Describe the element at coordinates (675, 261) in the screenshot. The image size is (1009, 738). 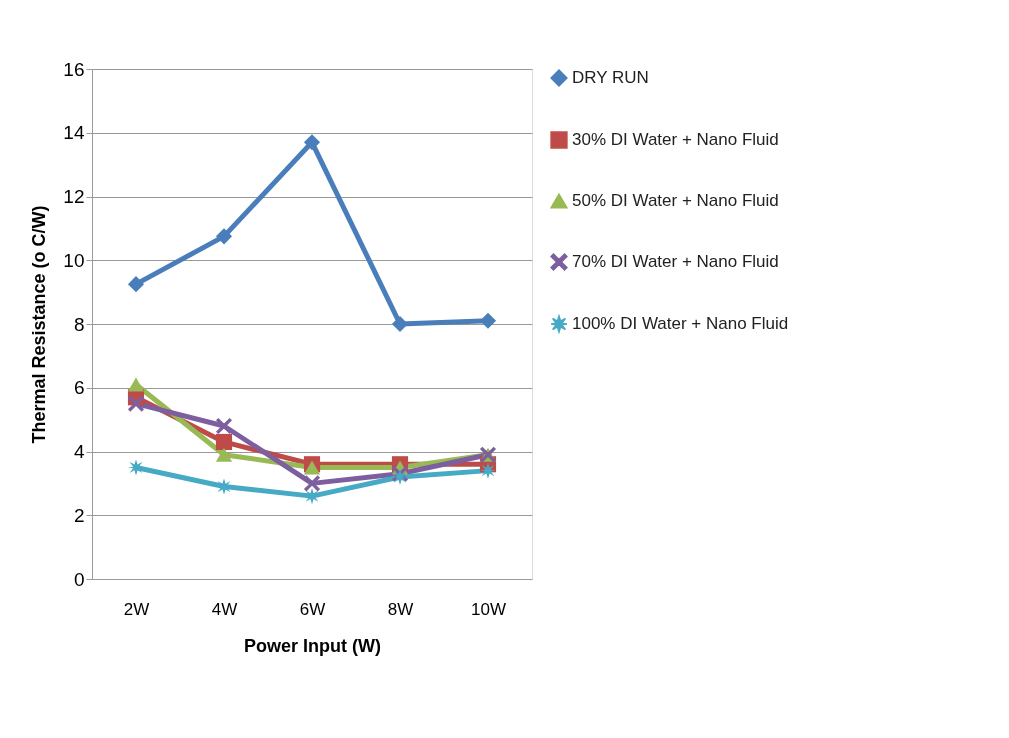
I see `legend-label: 70% DI Water + Nano Fluid` at that location.